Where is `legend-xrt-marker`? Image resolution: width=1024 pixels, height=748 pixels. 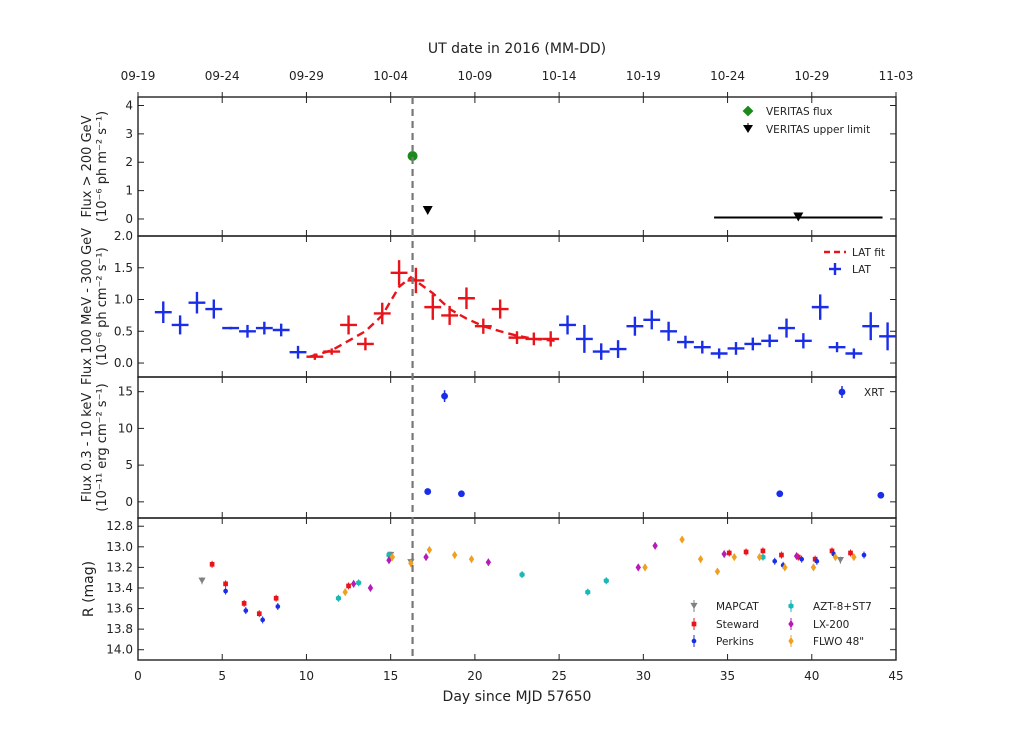
legend-xrt-marker is located at coordinates (842, 392).